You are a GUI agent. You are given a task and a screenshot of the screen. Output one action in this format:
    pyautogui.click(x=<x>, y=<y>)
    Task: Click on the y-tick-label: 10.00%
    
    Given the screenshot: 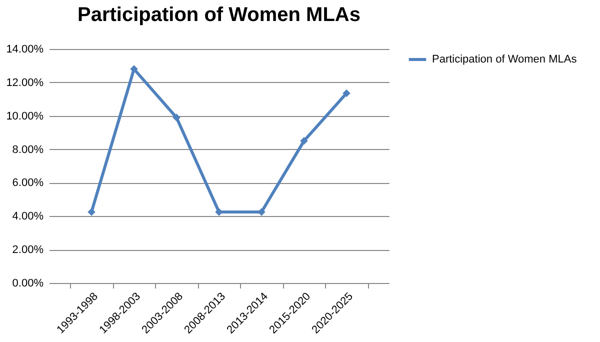 What is the action you would take?
    pyautogui.click(x=25, y=116)
    